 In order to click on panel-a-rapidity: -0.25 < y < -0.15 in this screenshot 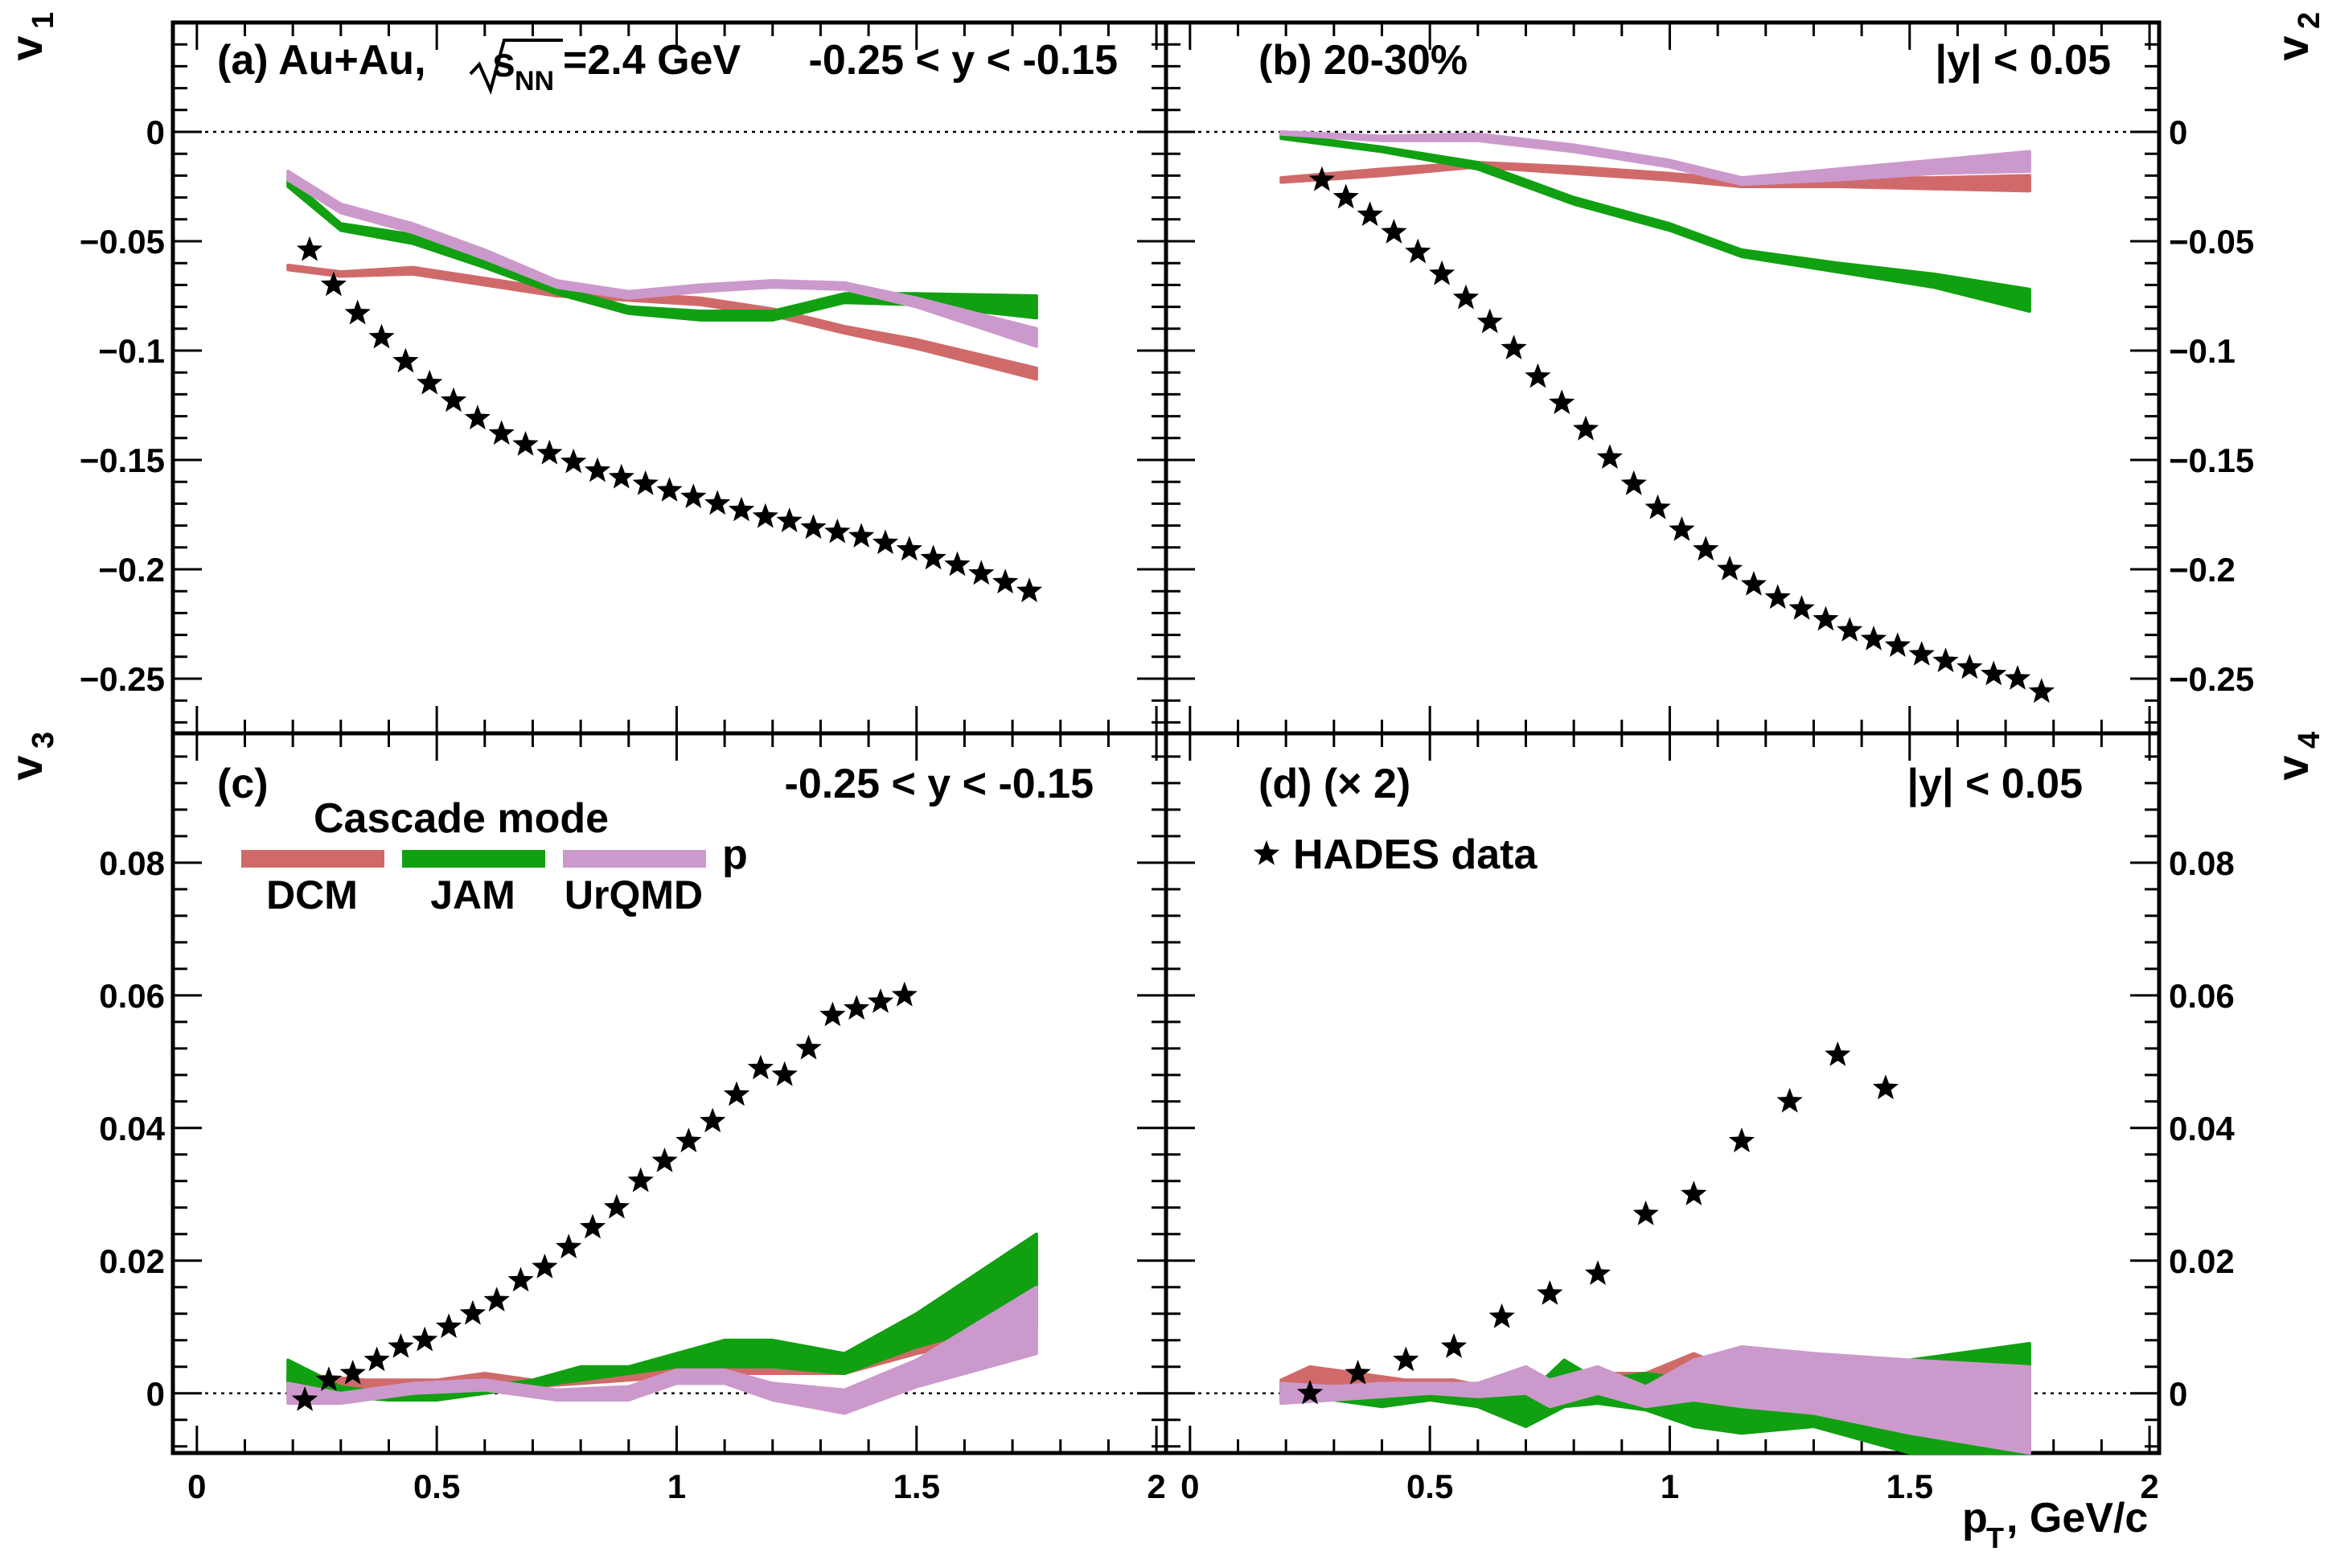, I will do `click(964, 60)`.